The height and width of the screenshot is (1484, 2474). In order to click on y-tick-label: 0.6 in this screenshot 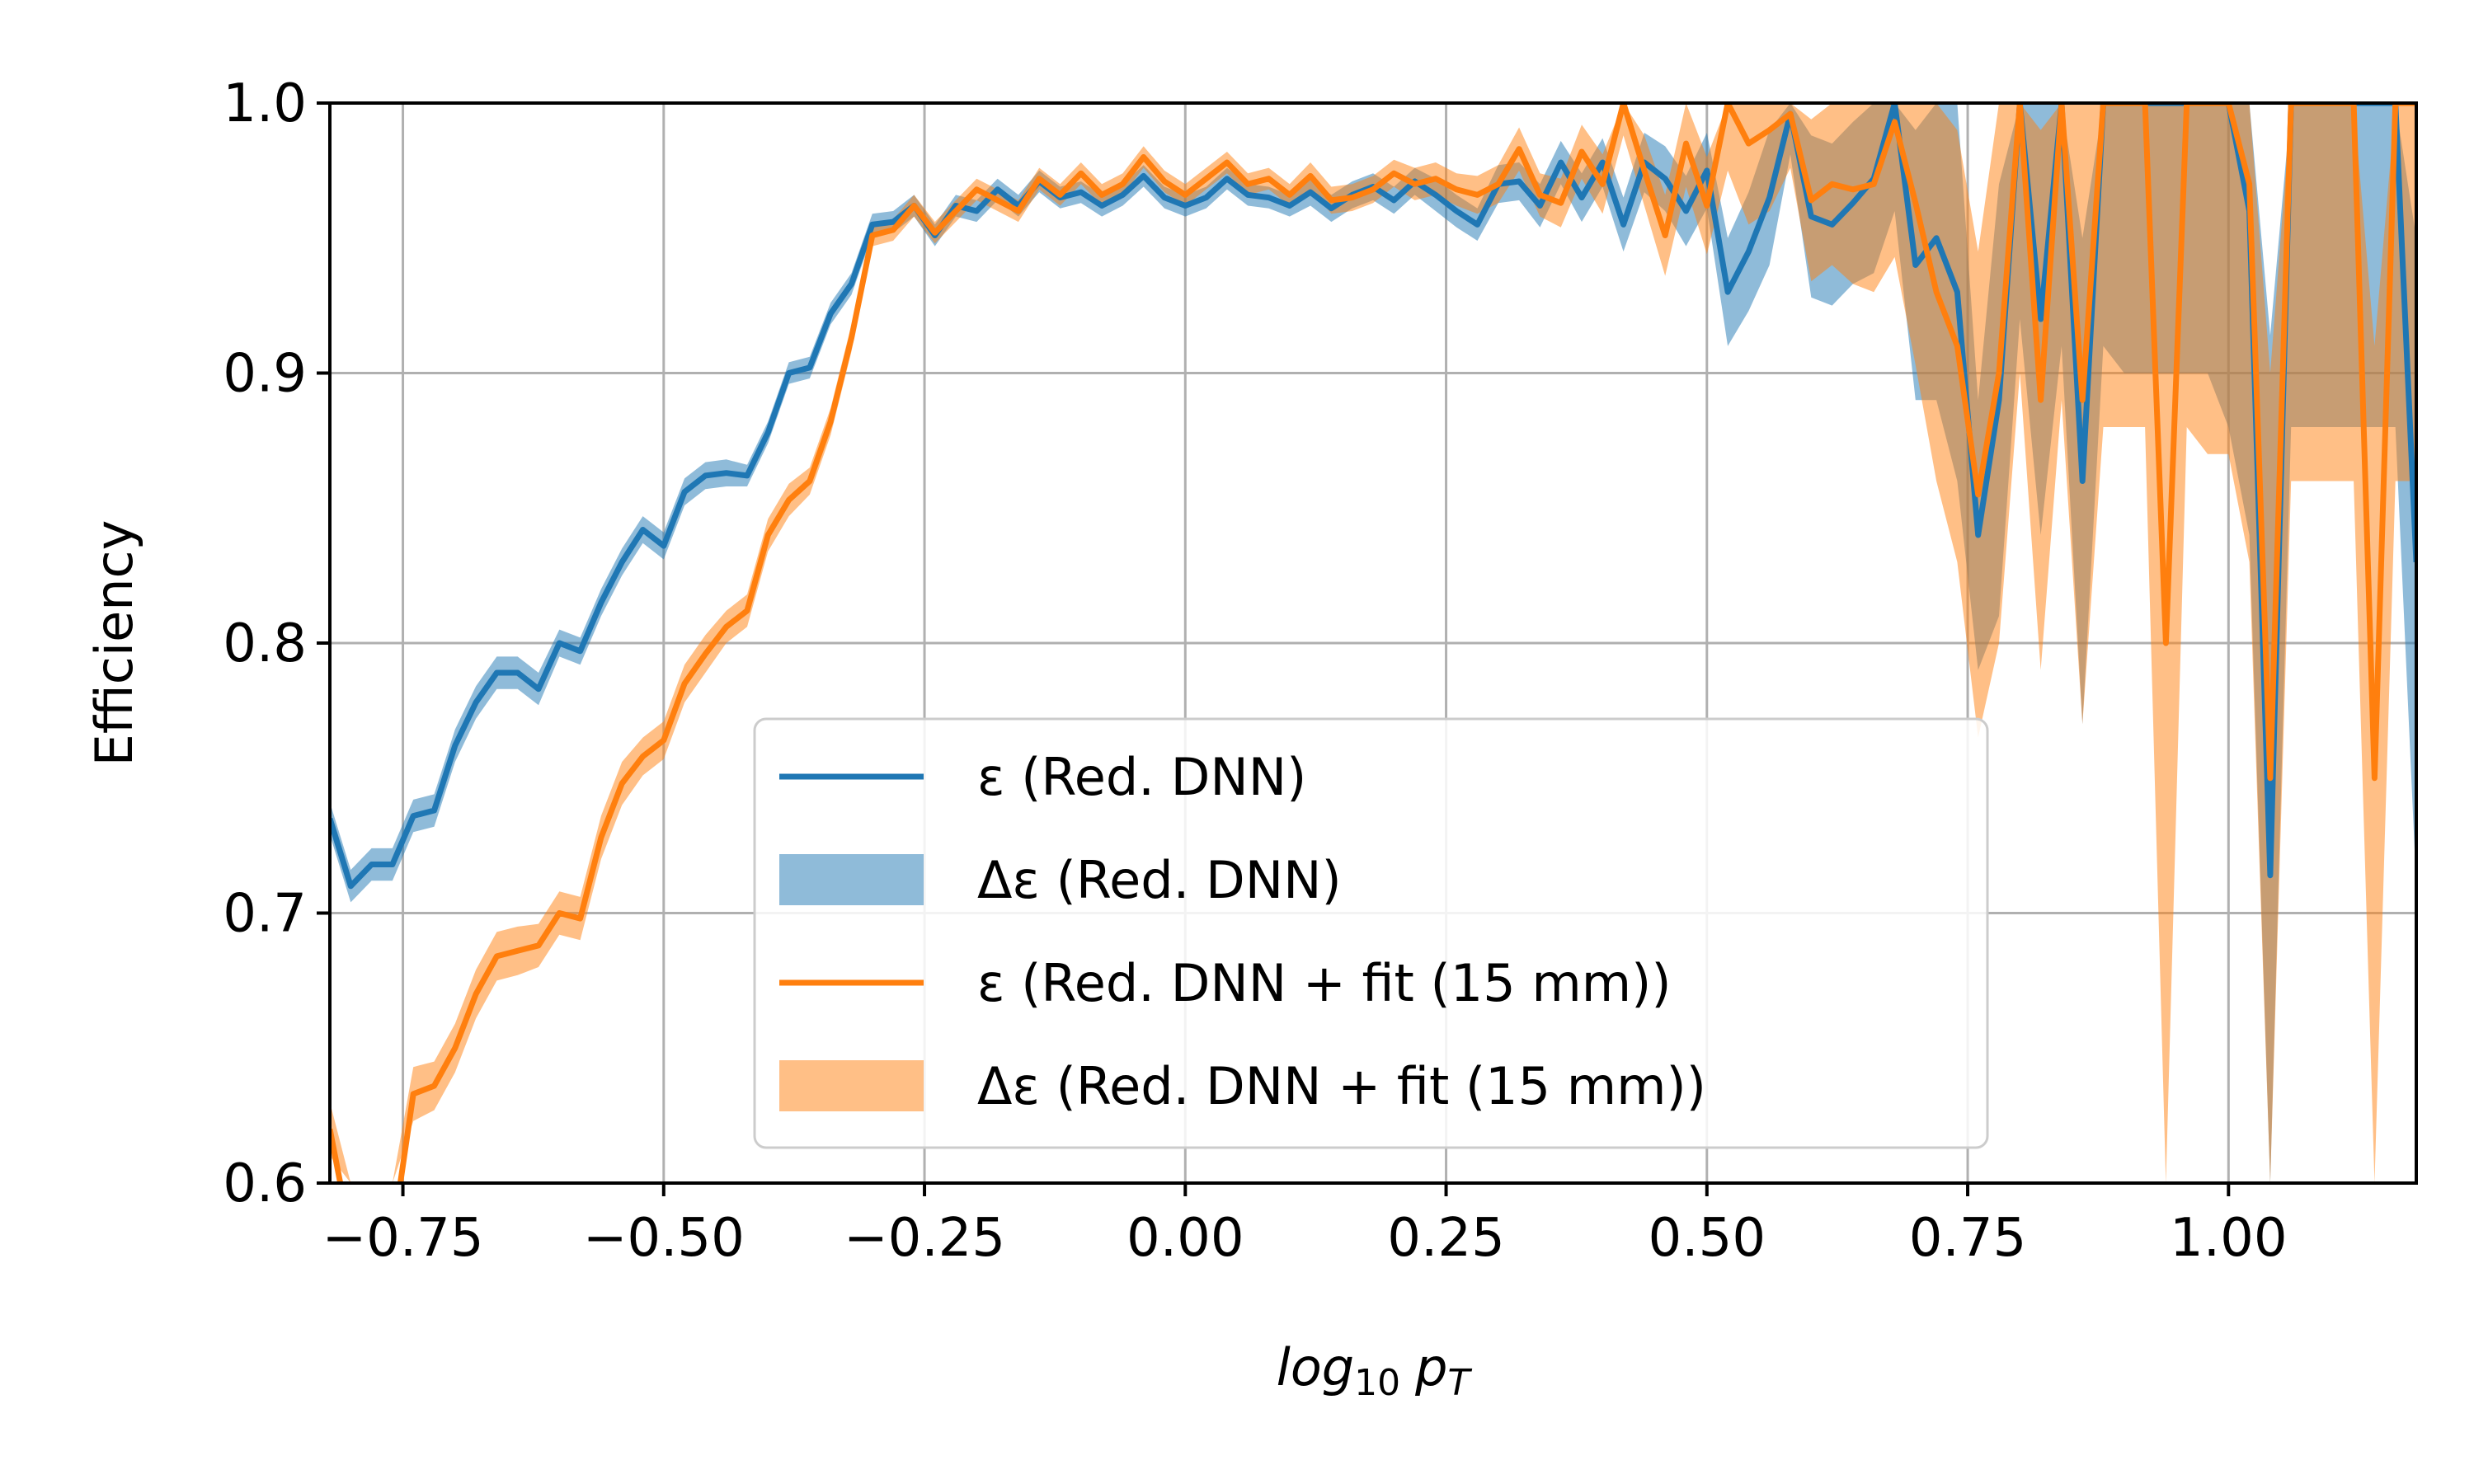, I will do `click(265, 1183)`.